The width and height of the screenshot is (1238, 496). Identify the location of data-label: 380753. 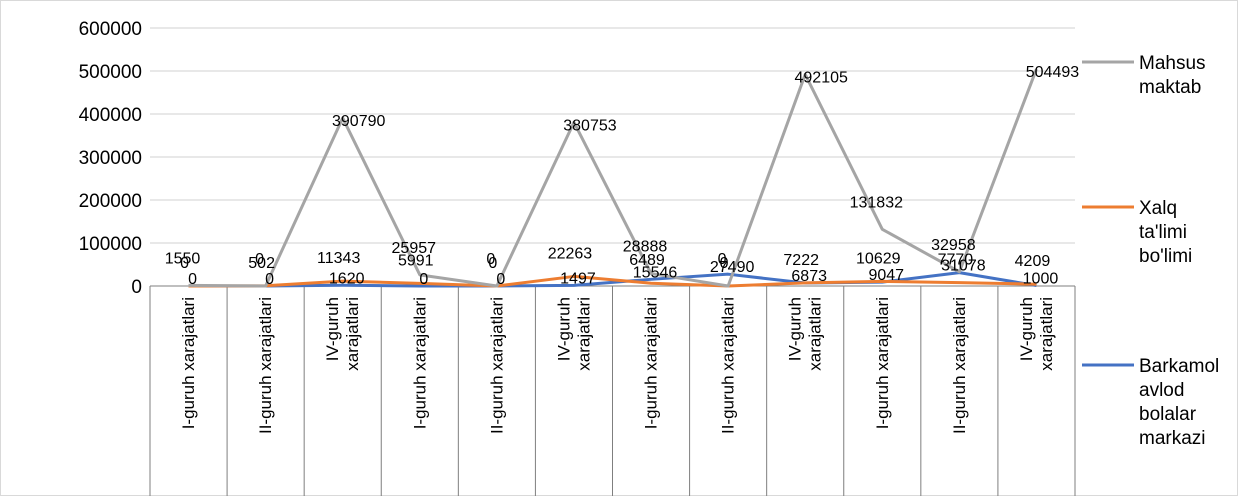
(589, 125).